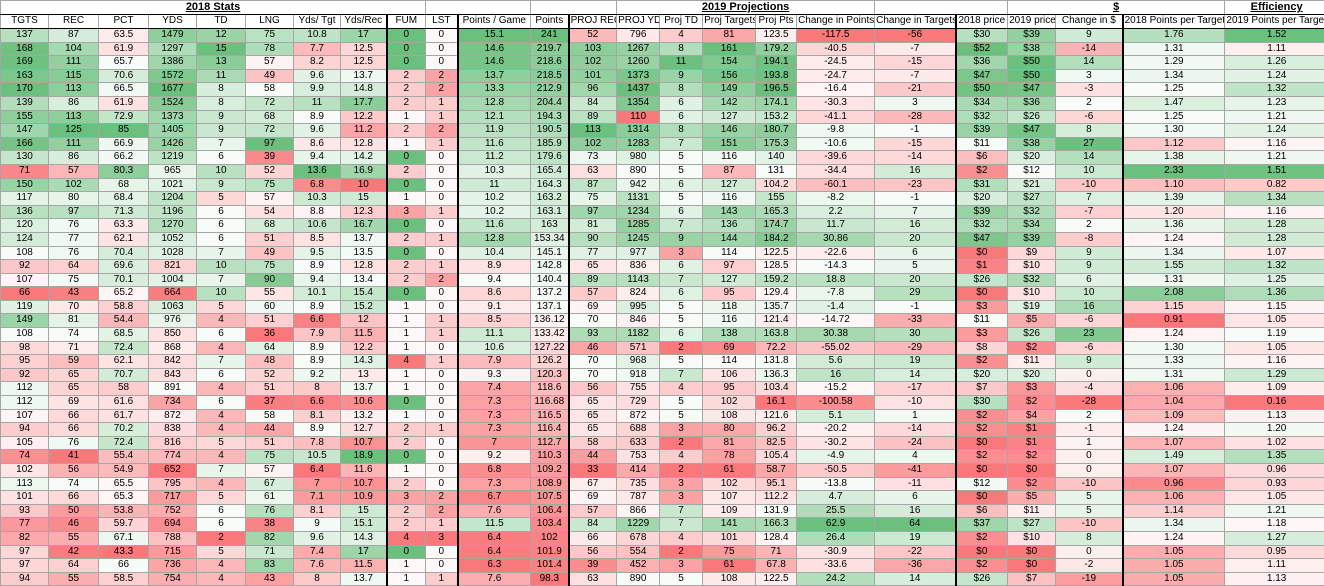 Image resolution: width=1324 pixels, height=586 pixels. I want to click on table-cell: 1426, so click(173, 144).